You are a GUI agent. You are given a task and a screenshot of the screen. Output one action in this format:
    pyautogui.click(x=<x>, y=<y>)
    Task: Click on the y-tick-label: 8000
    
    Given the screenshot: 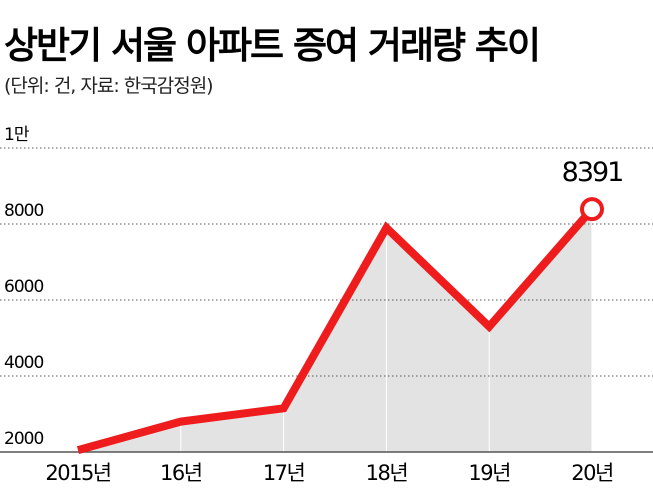 What is the action you would take?
    pyautogui.click(x=23, y=211)
    